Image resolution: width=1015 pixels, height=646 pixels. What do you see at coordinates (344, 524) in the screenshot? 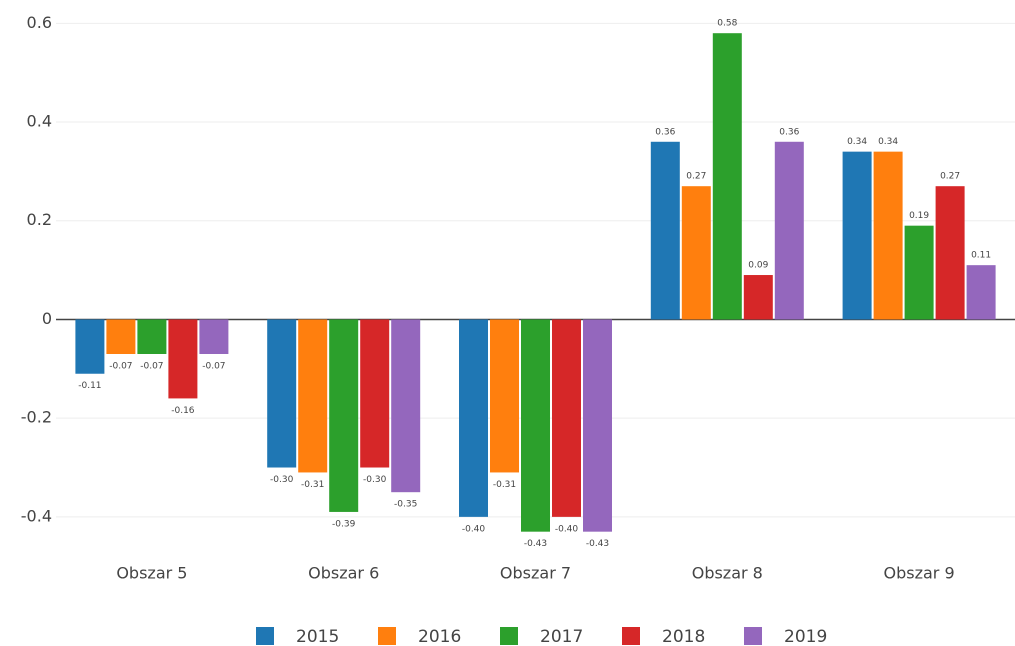
I see `value-label: -0.39` at bounding box center [344, 524].